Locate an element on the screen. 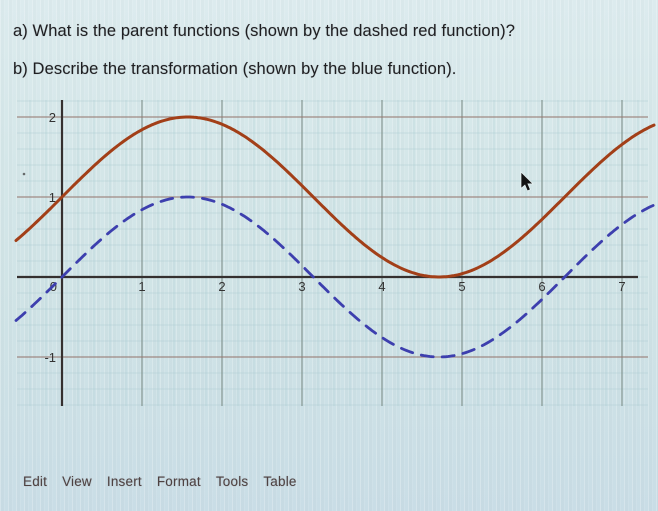 The image size is (658, 511). tick-label: 5 is located at coordinates (461, 286).